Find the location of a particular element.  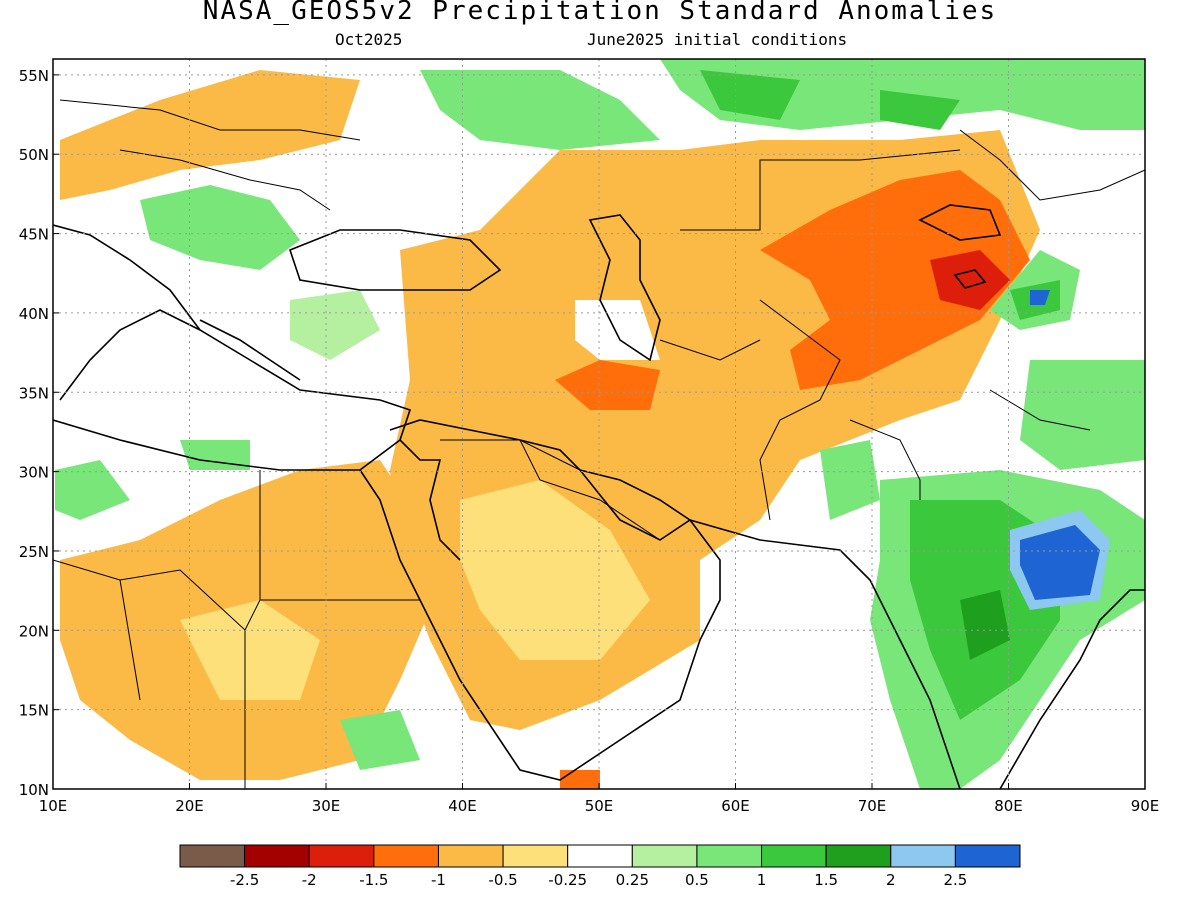

x-tick-label: 30E is located at coordinates (326, 806).